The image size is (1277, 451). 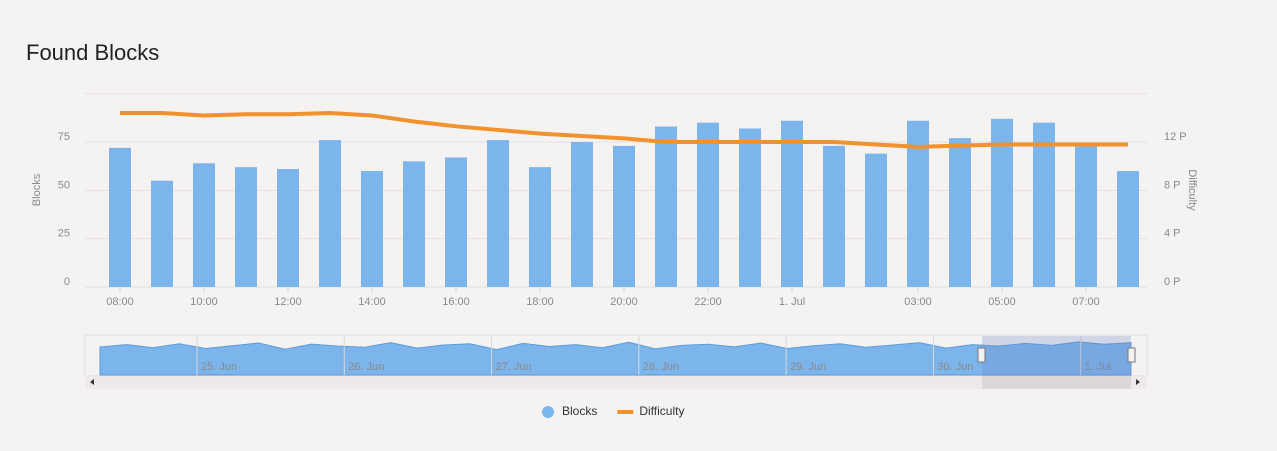 What do you see at coordinates (64, 185) in the screenshot?
I see `y-tick-label: 50` at bounding box center [64, 185].